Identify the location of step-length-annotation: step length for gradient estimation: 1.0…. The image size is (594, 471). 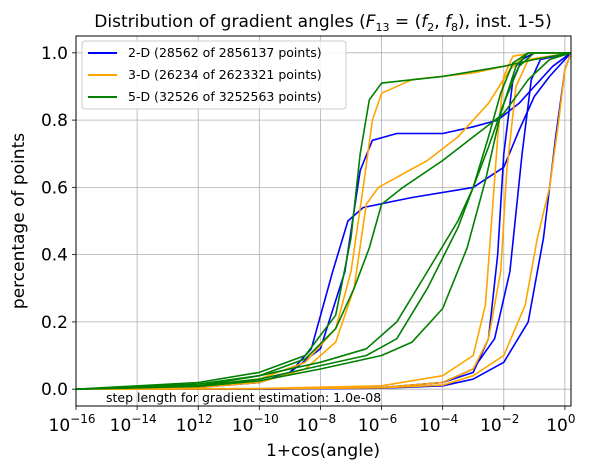
(243, 397).